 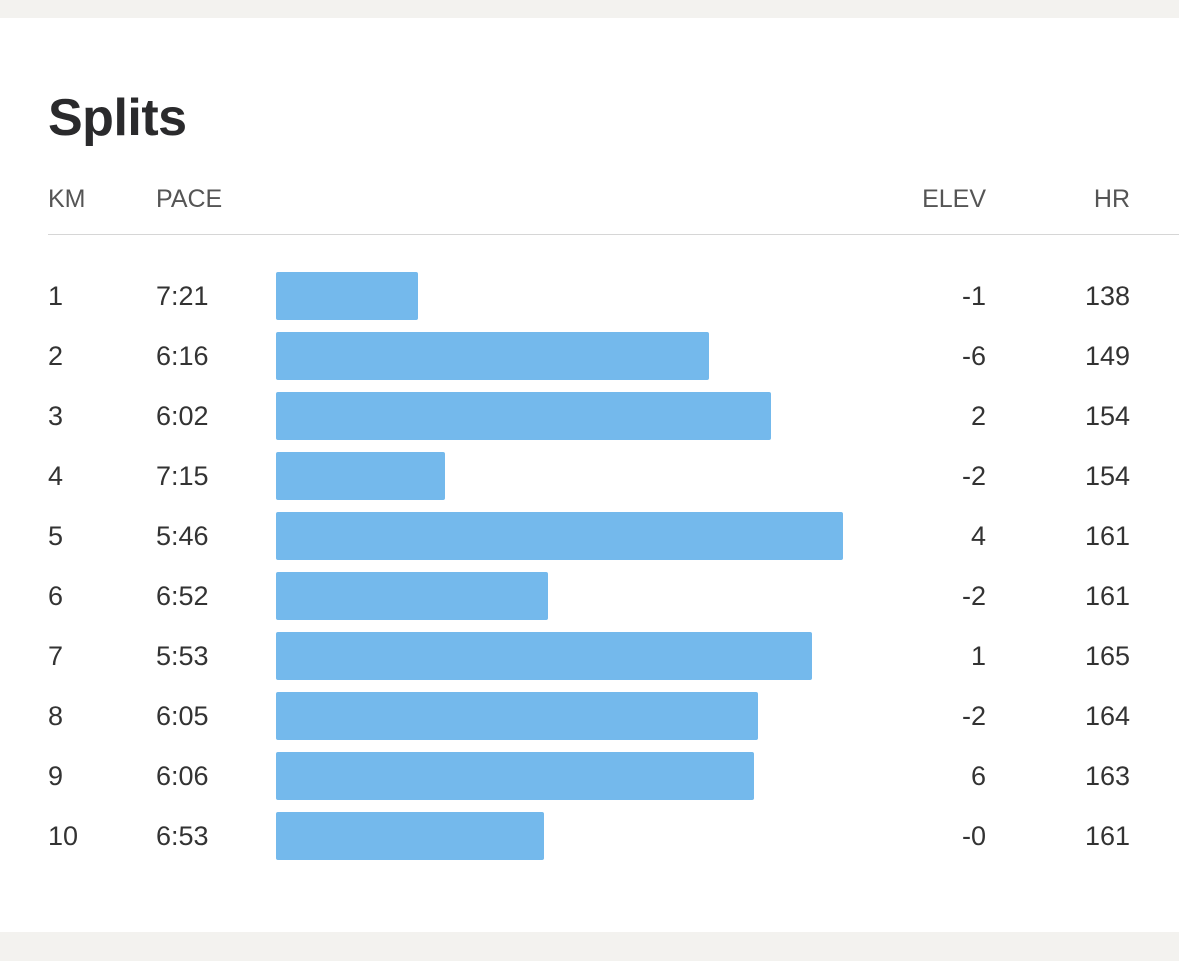 I want to click on split-hr: 138, so click(x=1107, y=296).